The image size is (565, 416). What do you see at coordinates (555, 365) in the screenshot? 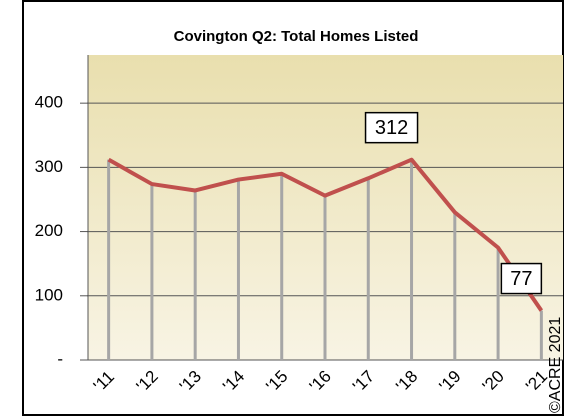
I see `copyright: ©ACRE 2021` at bounding box center [555, 365].